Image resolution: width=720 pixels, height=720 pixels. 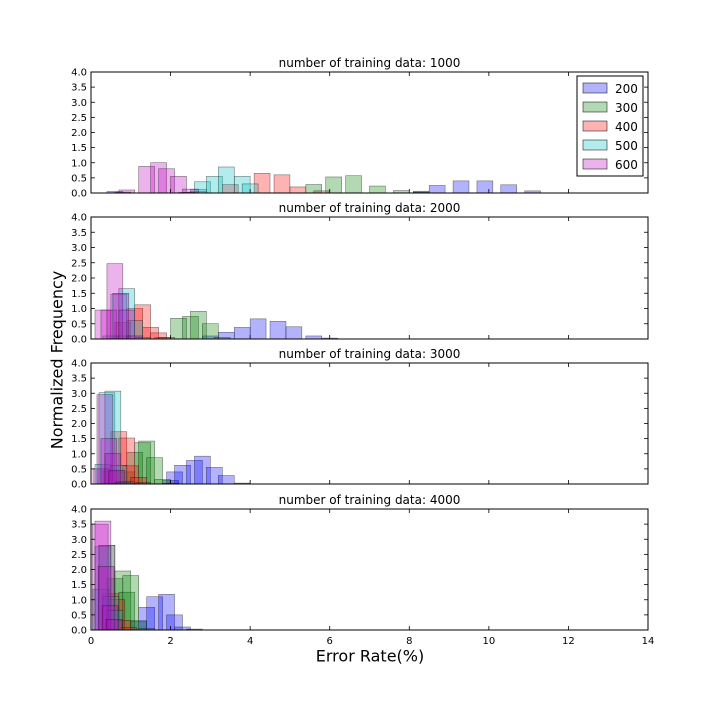 I want to click on legend-box, so click(x=610, y=126).